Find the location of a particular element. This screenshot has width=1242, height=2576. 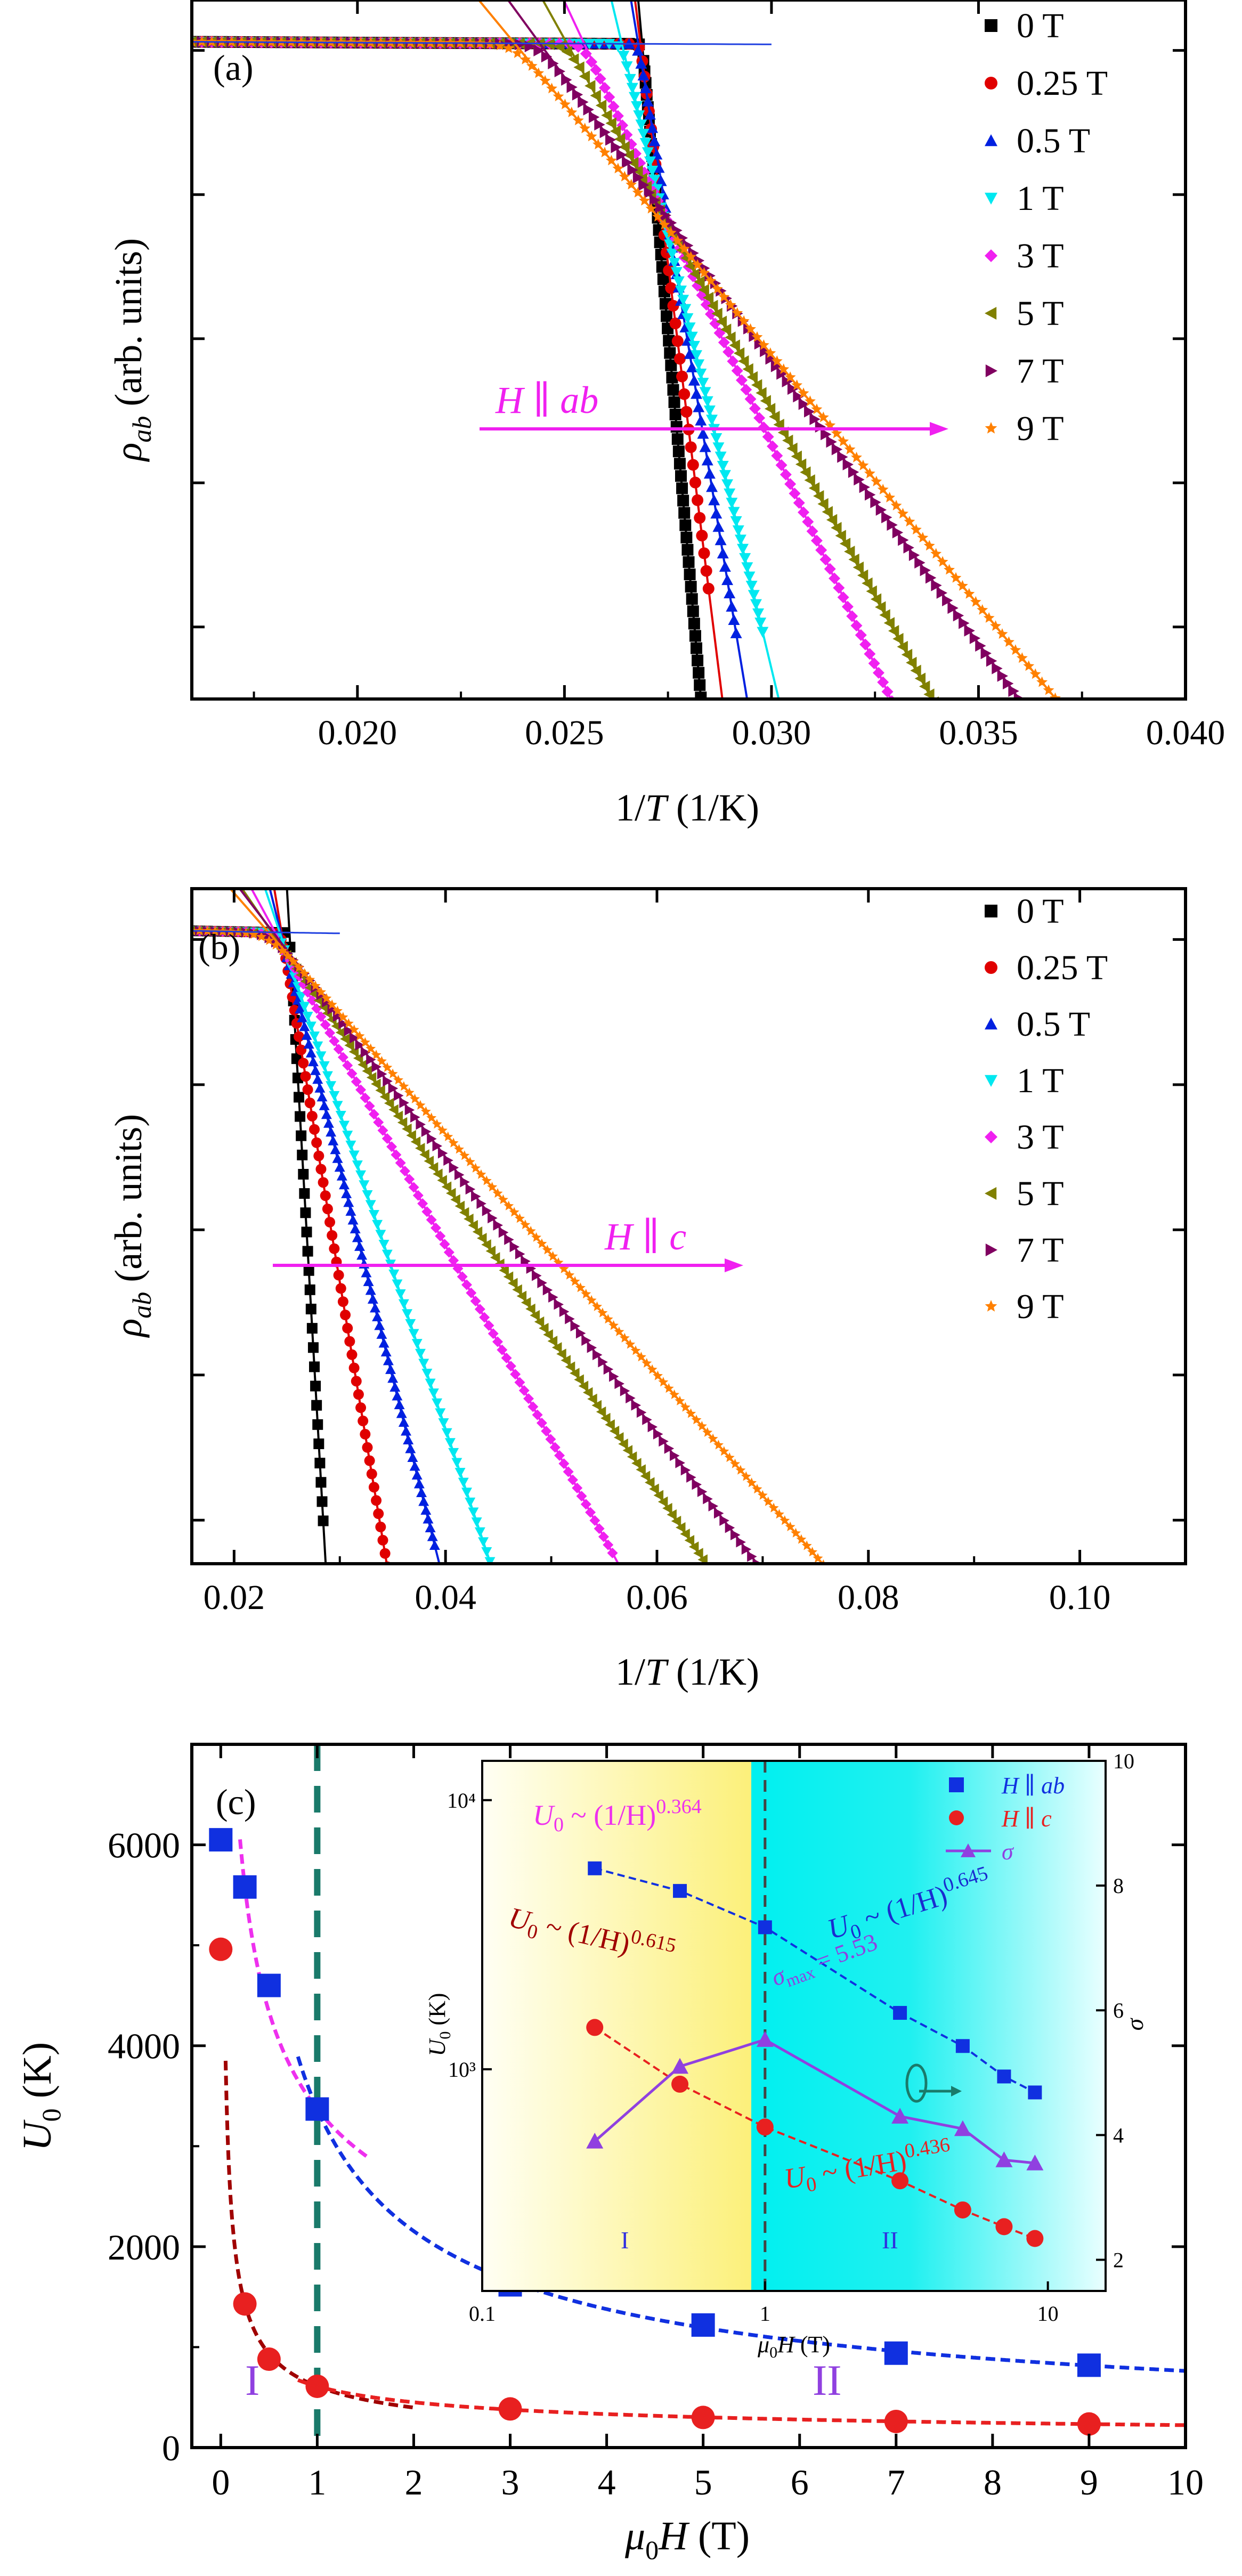

inset-ylabel: U0 (K) is located at coordinates (439, 2025).